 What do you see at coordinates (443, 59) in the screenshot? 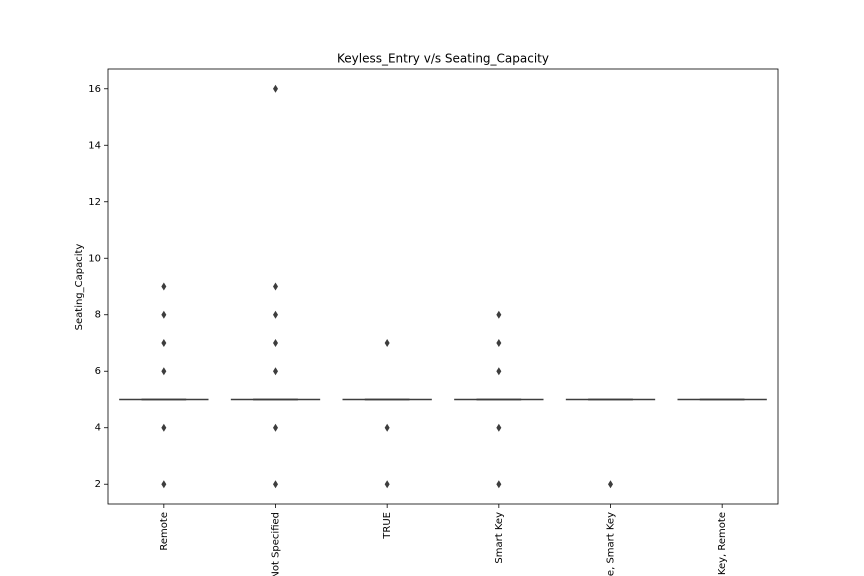
I see `chart-title: Keyless_Entry v/s Seating_Capacity` at bounding box center [443, 59].